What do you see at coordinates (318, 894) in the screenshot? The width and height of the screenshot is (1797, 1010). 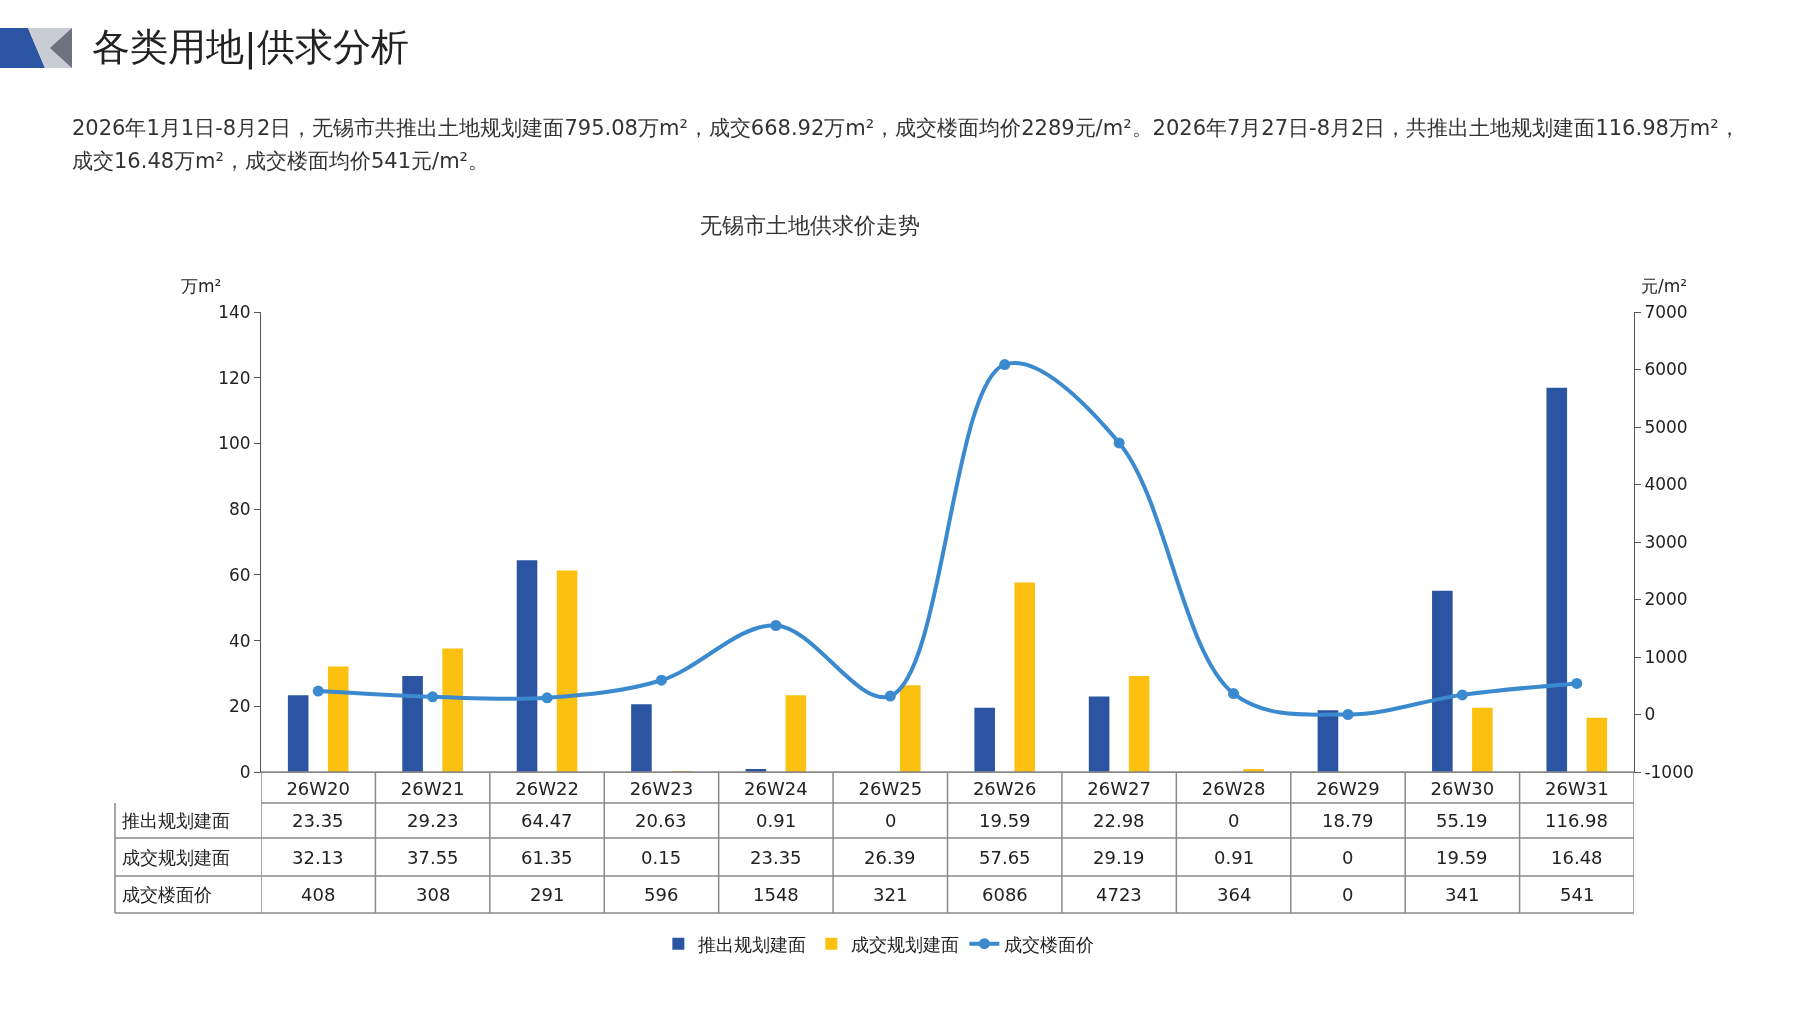 I see `data-label: 408` at bounding box center [318, 894].